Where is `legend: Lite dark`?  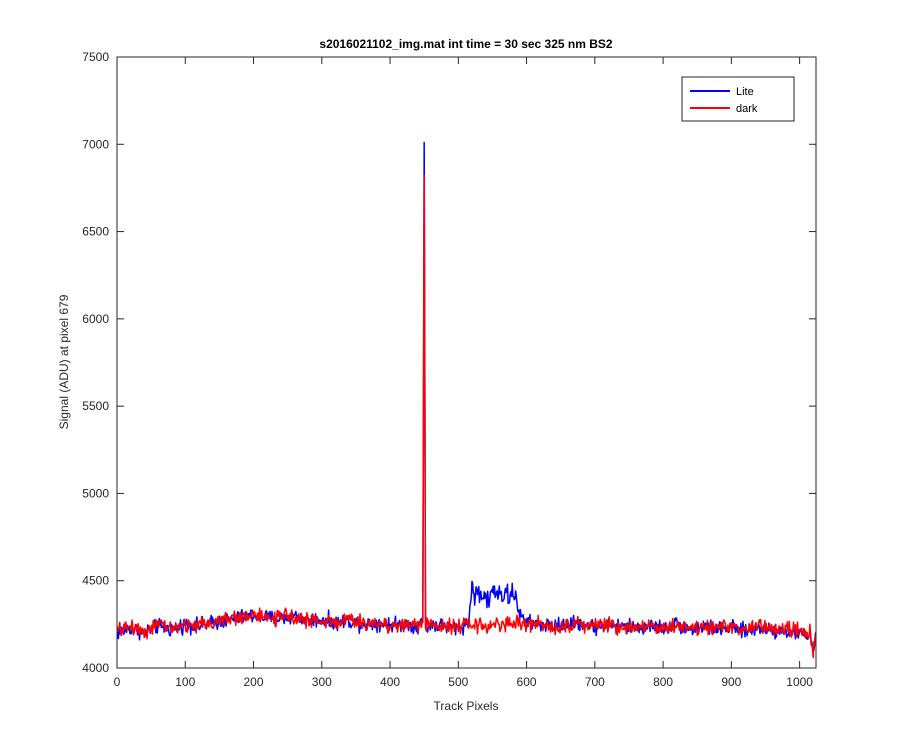 legend: Lite dark is located at coordinates (738, 99).